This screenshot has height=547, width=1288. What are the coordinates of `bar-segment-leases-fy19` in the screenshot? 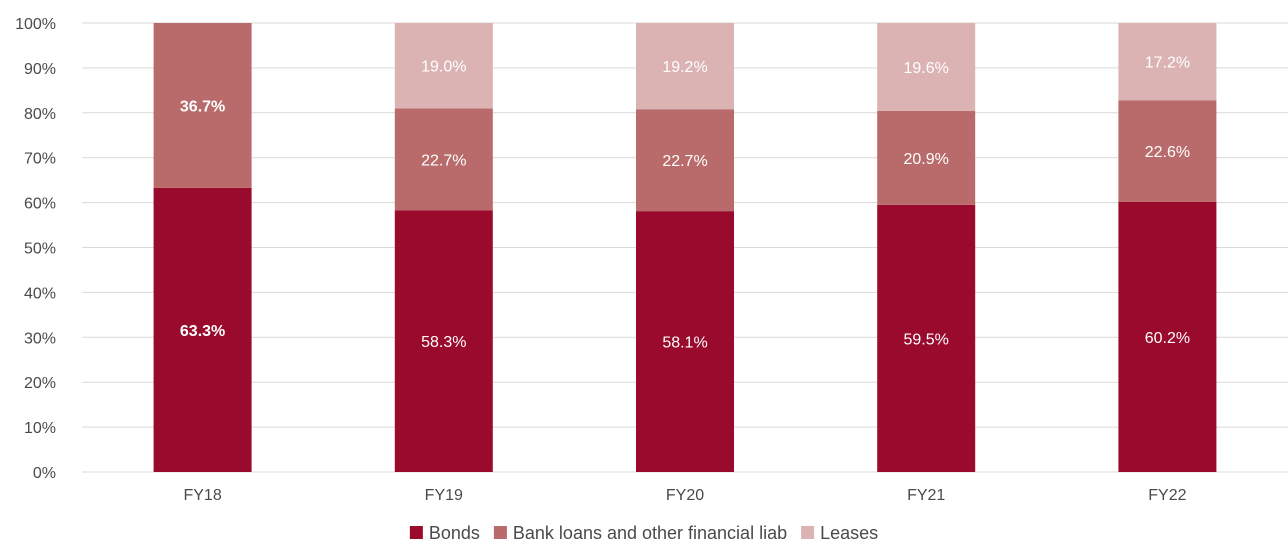 It's located at (443, 66).